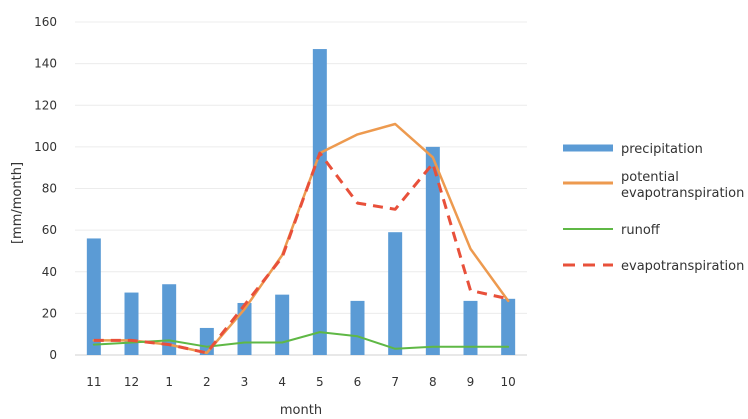 The image size is (748, 419). Describe the element at coordinates (49, 230) in the screenshot. I see `y-tick-label: 60` at that location.